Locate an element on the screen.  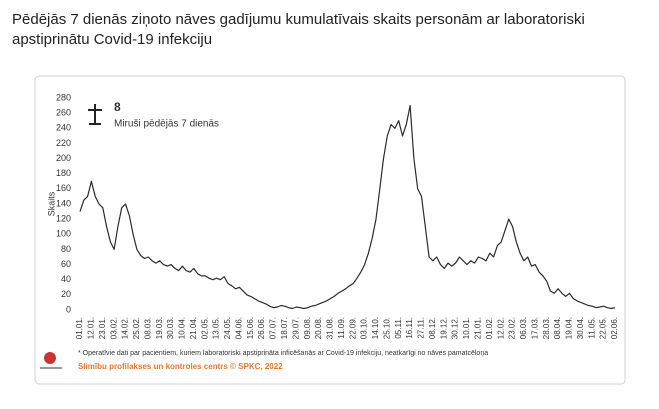
x-tick-label: 13.05. is located at coordinates (216, 328).